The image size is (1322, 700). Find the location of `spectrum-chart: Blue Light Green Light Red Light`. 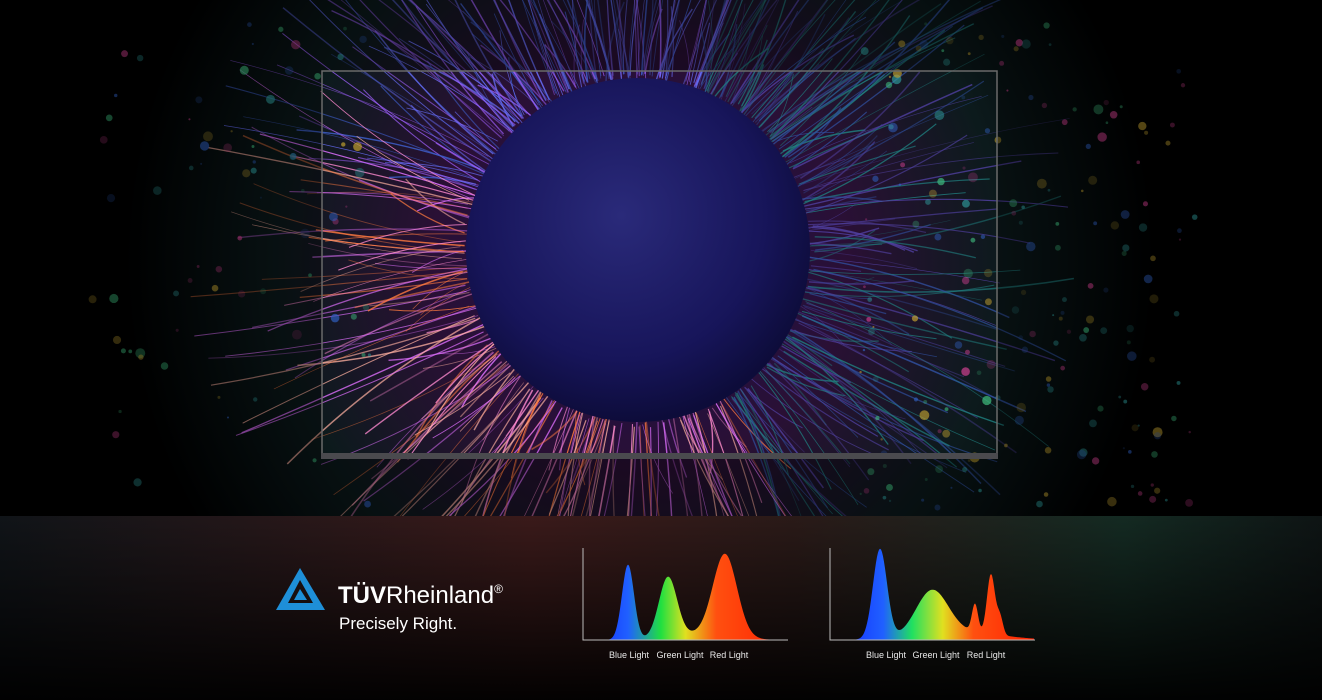

spectrum-chart: Blue Light Green Light Red Light is located at coordinates (685, 604).